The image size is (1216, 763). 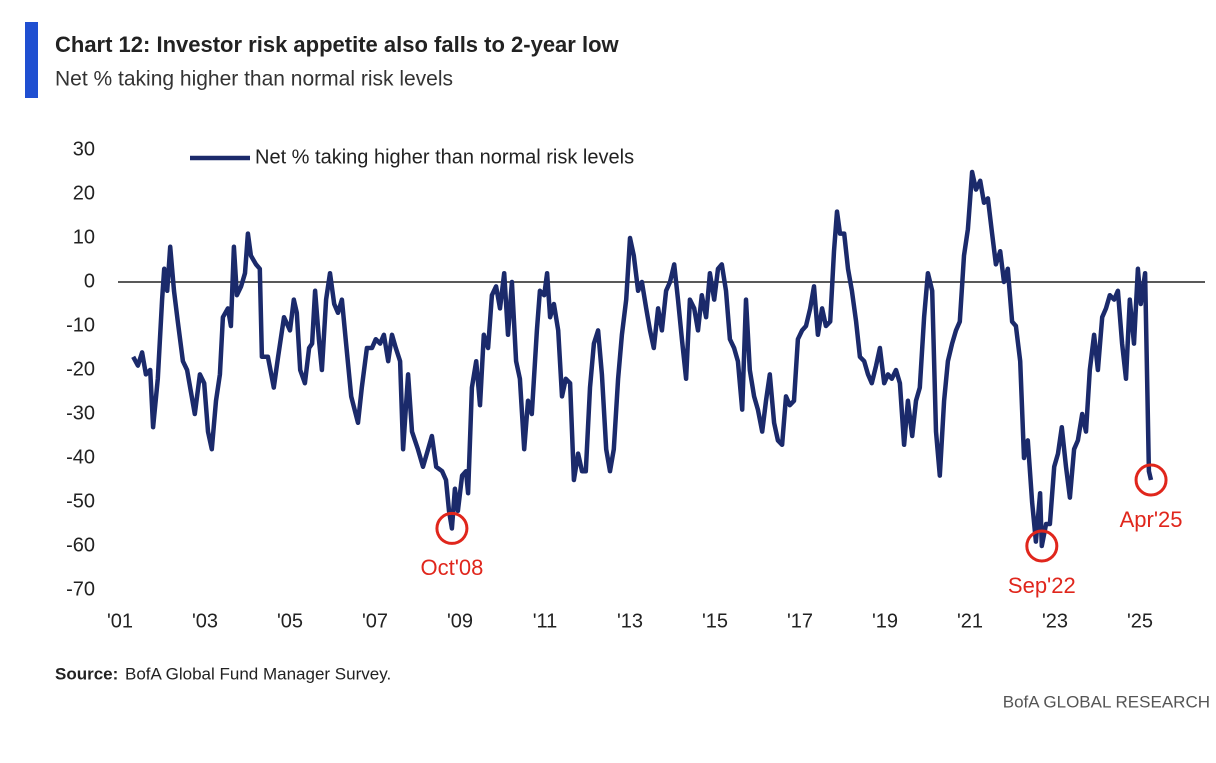 What do you see at coordinates (205, 621) in the screenshot?
I see `x-tick-label: '03` at bounding box center [205, 621].